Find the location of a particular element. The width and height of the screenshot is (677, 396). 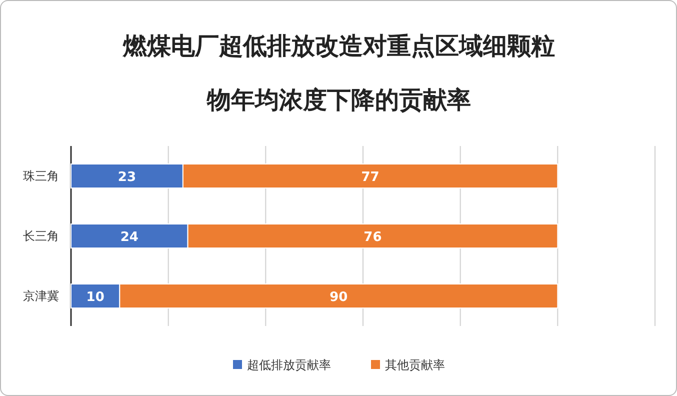

legend-label: 其他贡献率 is located at coordinates (415, 365).